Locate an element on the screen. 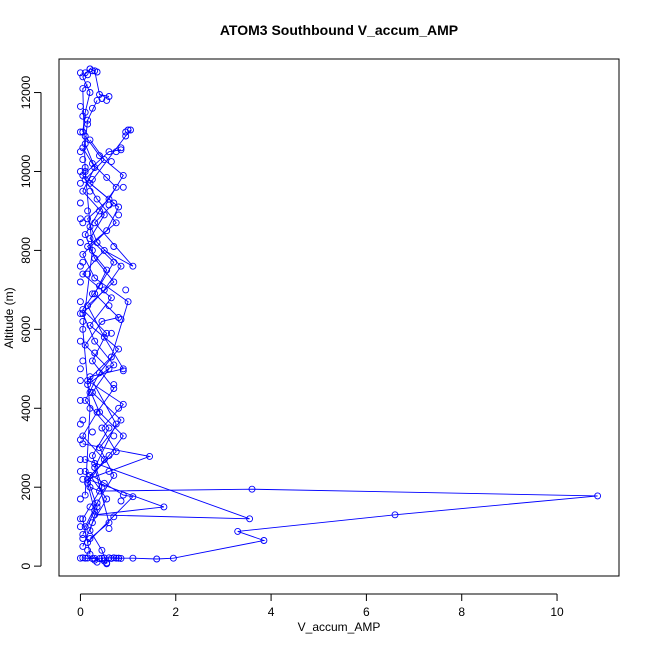  y-tick-label: 10000 is located at coordinates (26, 171).